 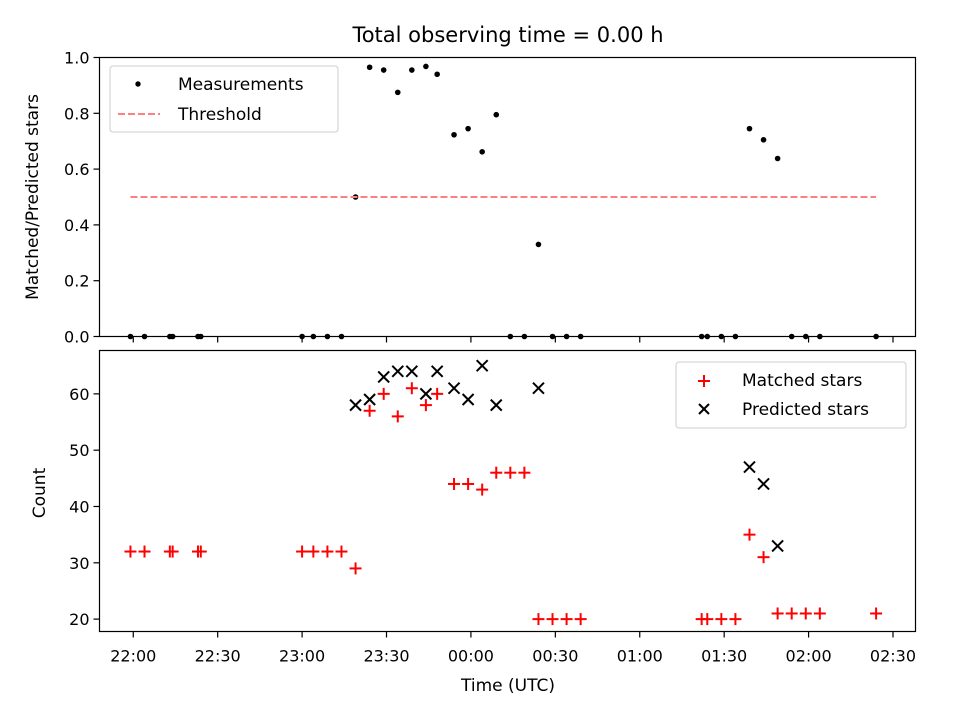 I want to click on y-tick-label: 1.0, so click(x=76, y=58).